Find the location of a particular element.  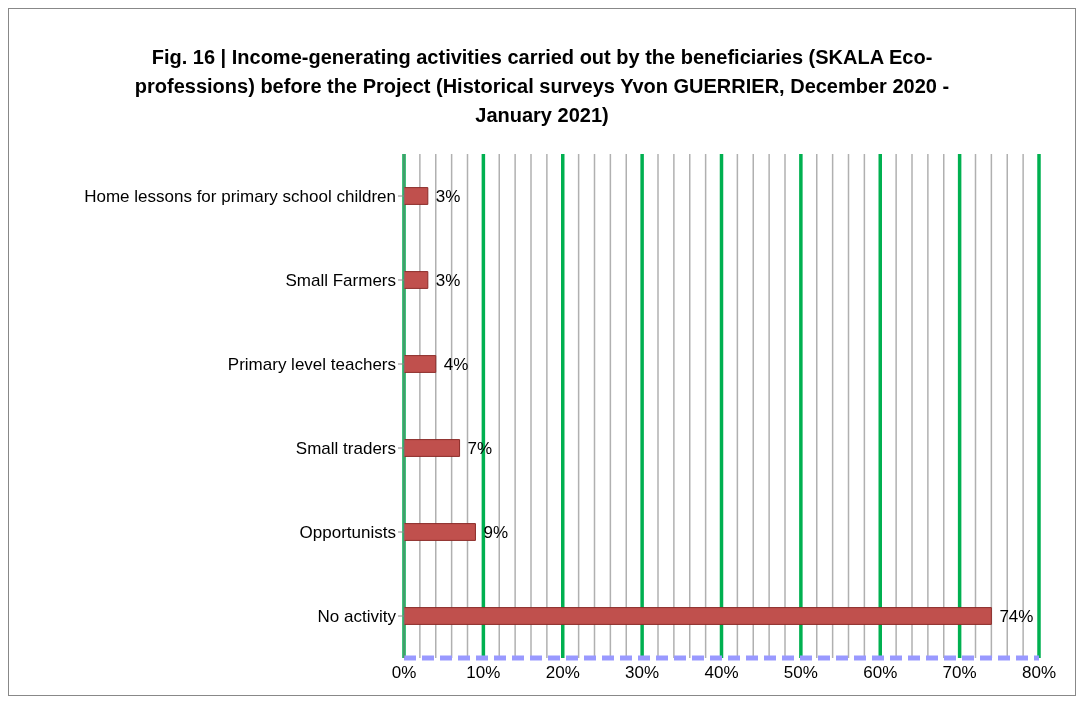

y-tick-label: Opportunists is located at coordinates (347, 533).